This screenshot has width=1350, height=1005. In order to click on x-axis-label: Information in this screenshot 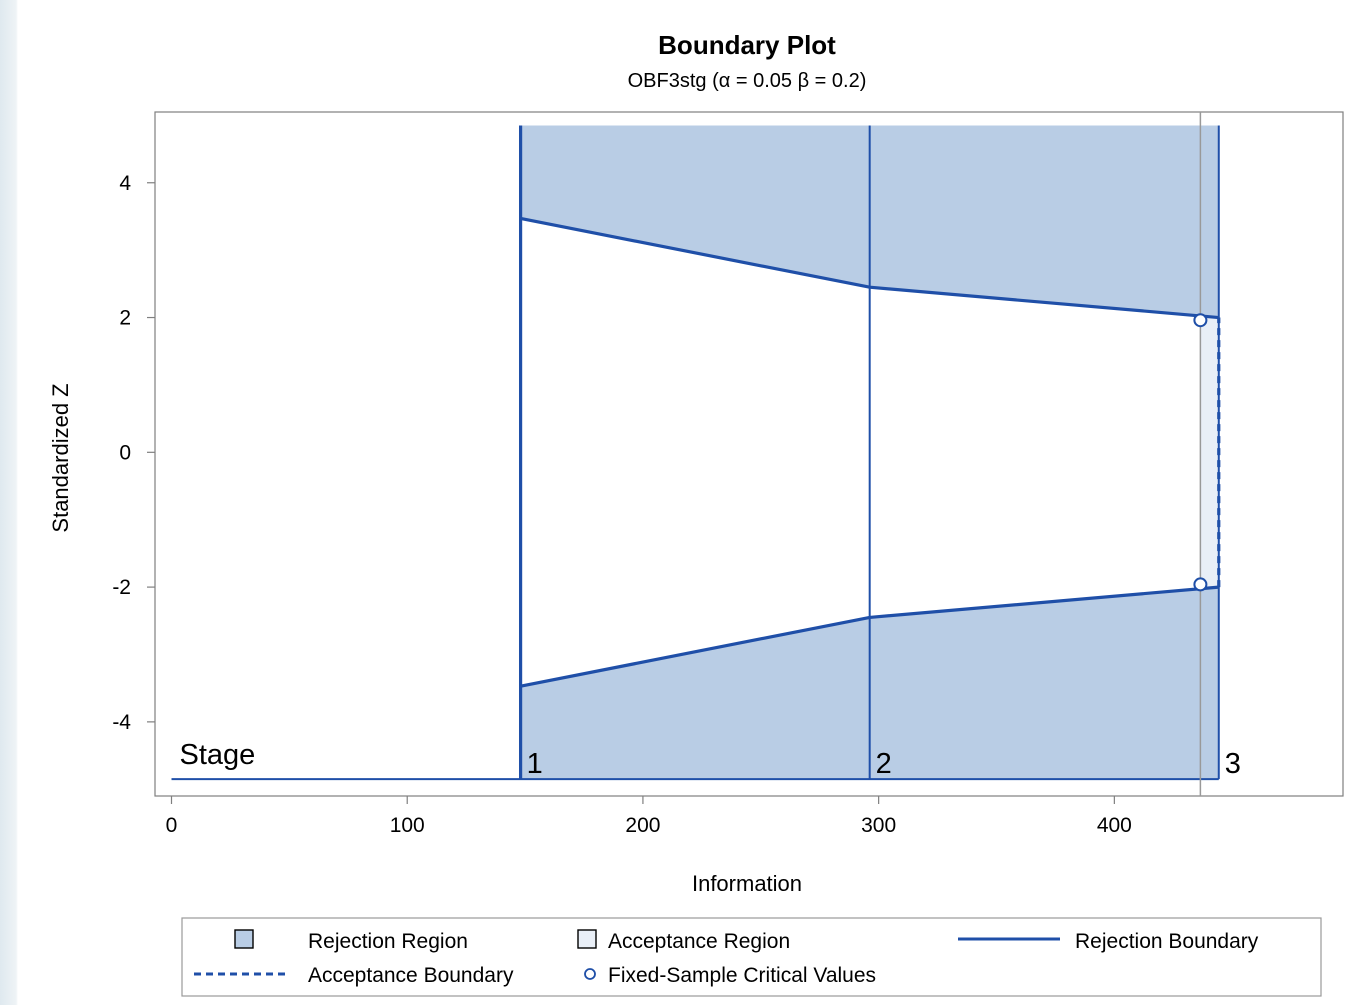, I will do `click(747, 883)`.